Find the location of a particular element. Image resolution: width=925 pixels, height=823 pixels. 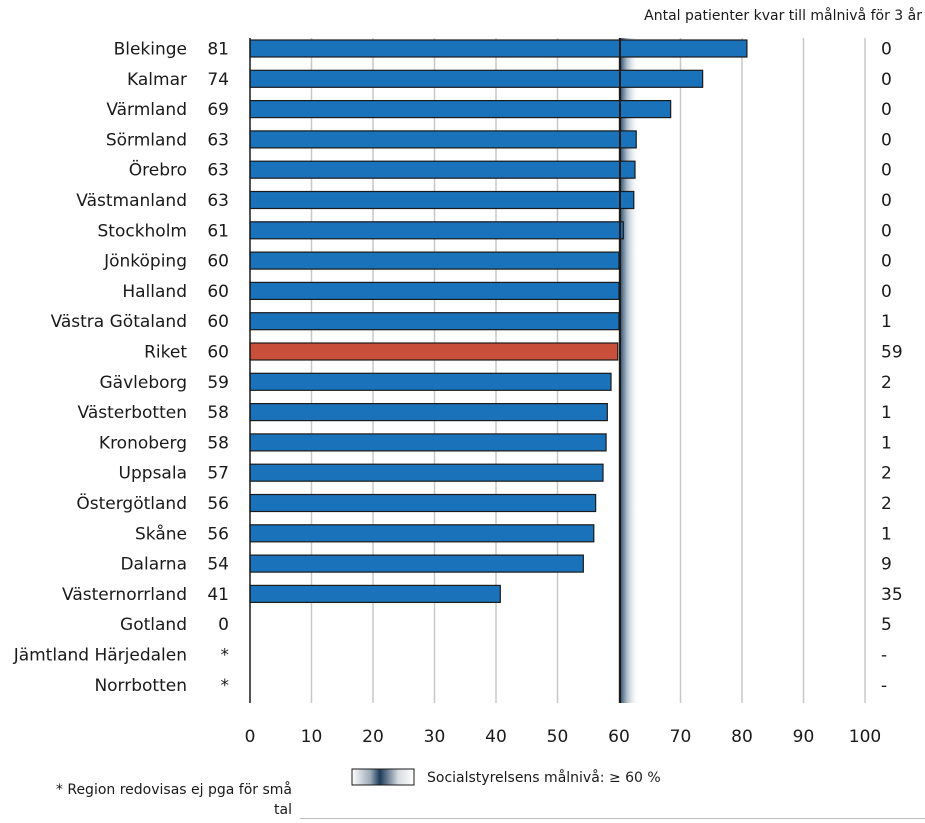

value-label: 74 is located at coordinates (218, 80).